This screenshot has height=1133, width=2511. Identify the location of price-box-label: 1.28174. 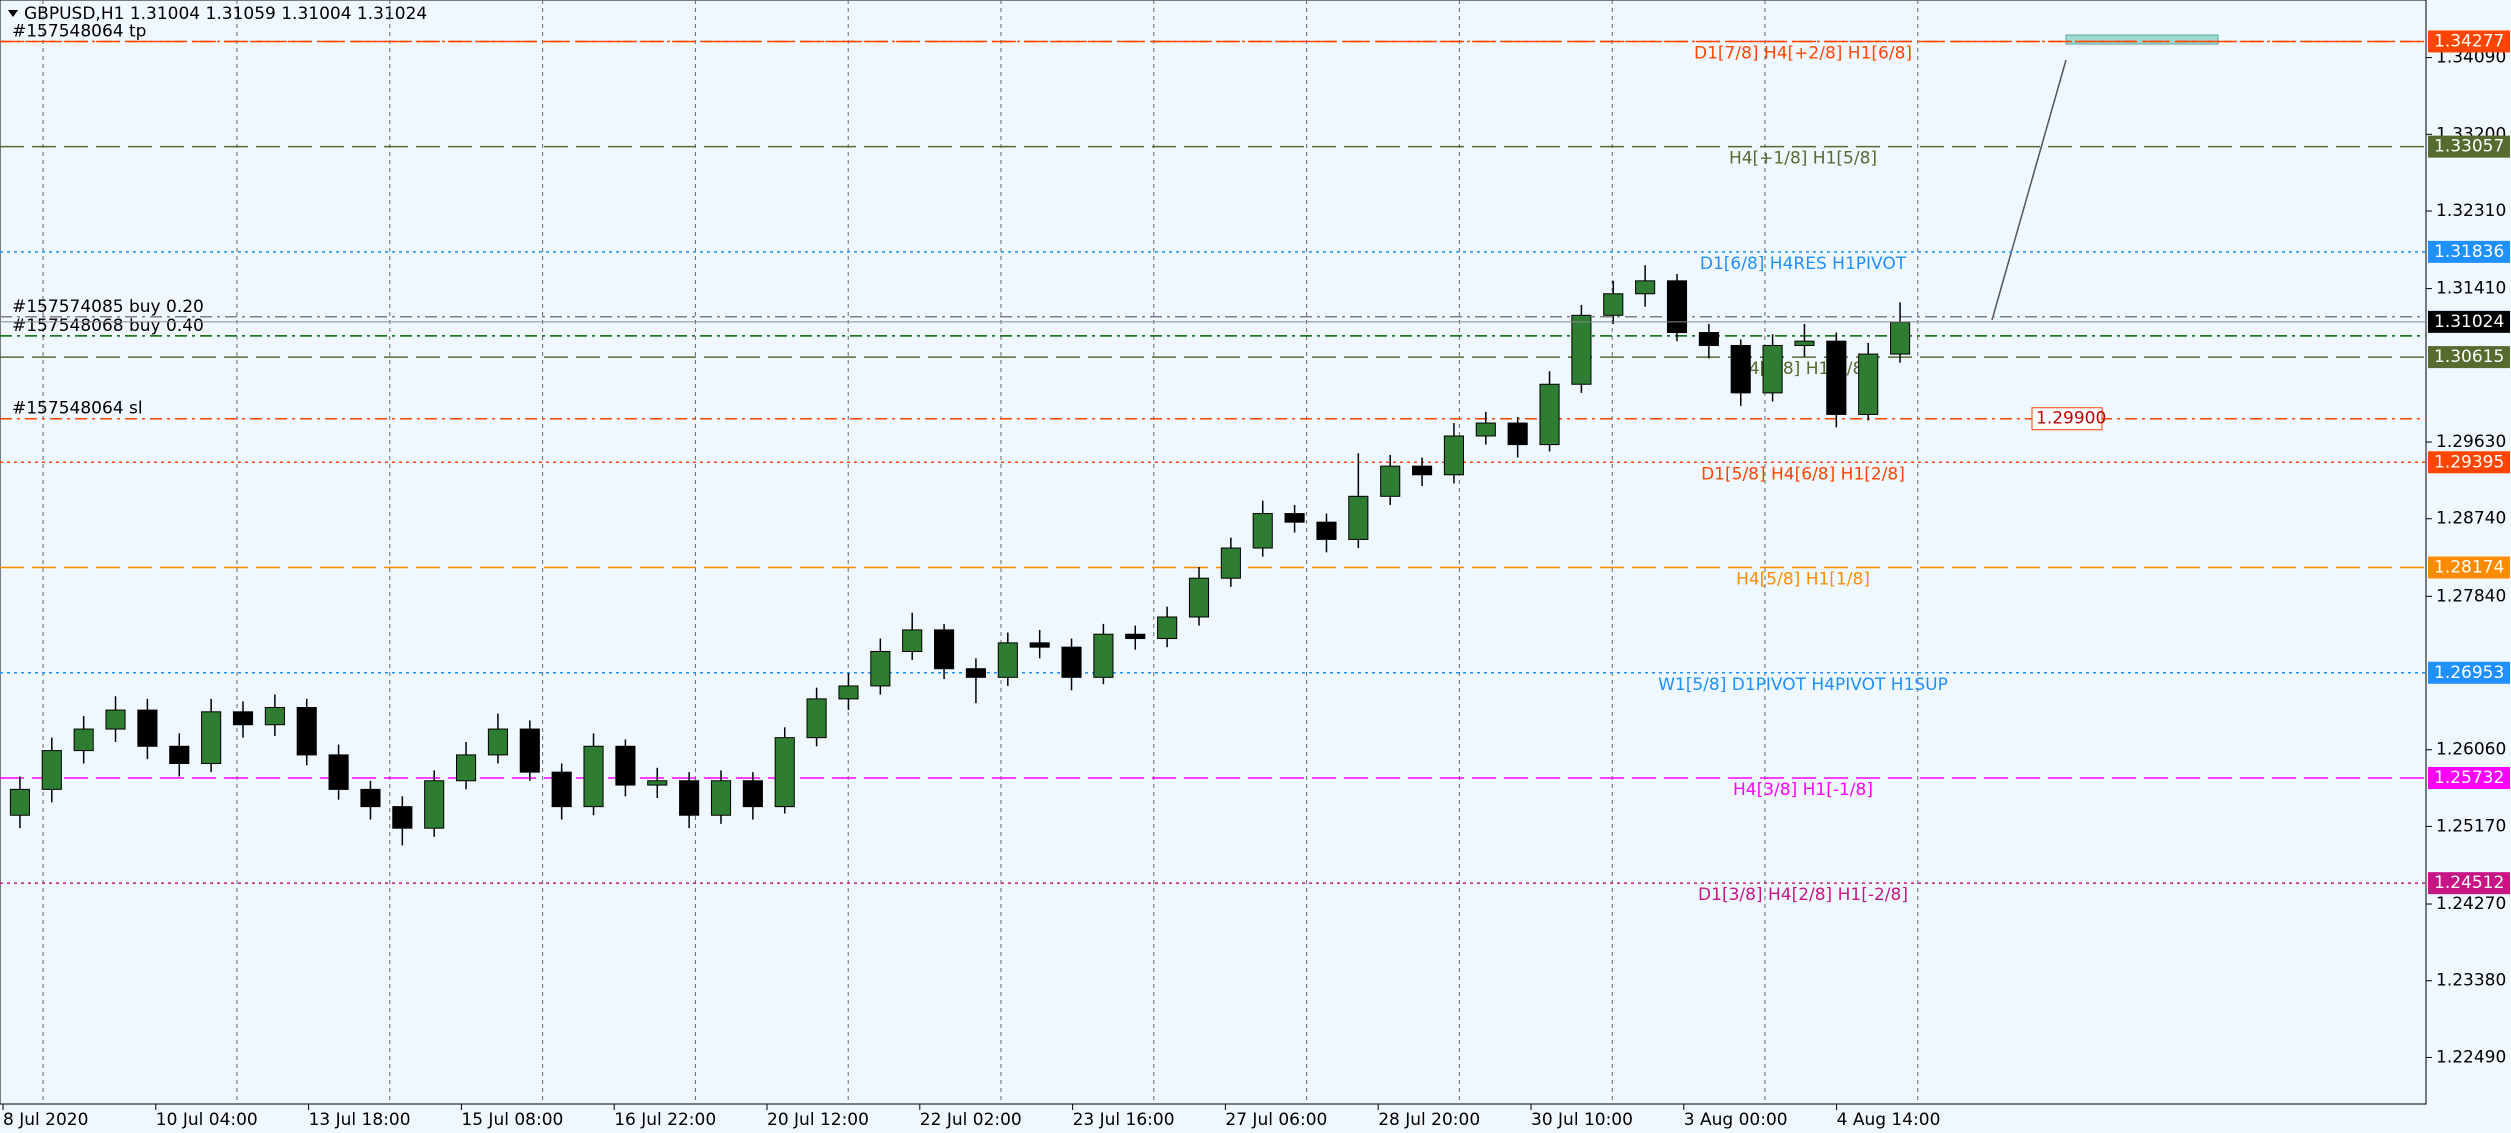
(2469, 568).